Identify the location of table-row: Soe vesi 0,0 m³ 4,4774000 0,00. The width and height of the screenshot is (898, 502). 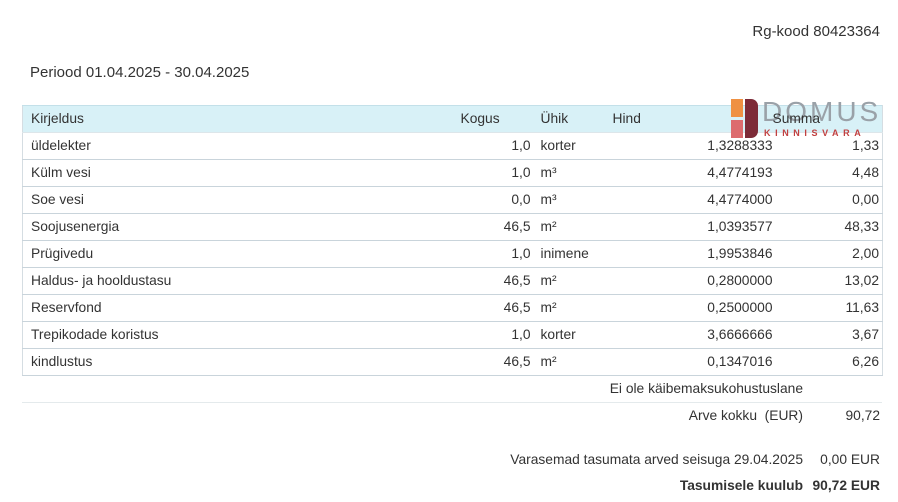
(452, 200).